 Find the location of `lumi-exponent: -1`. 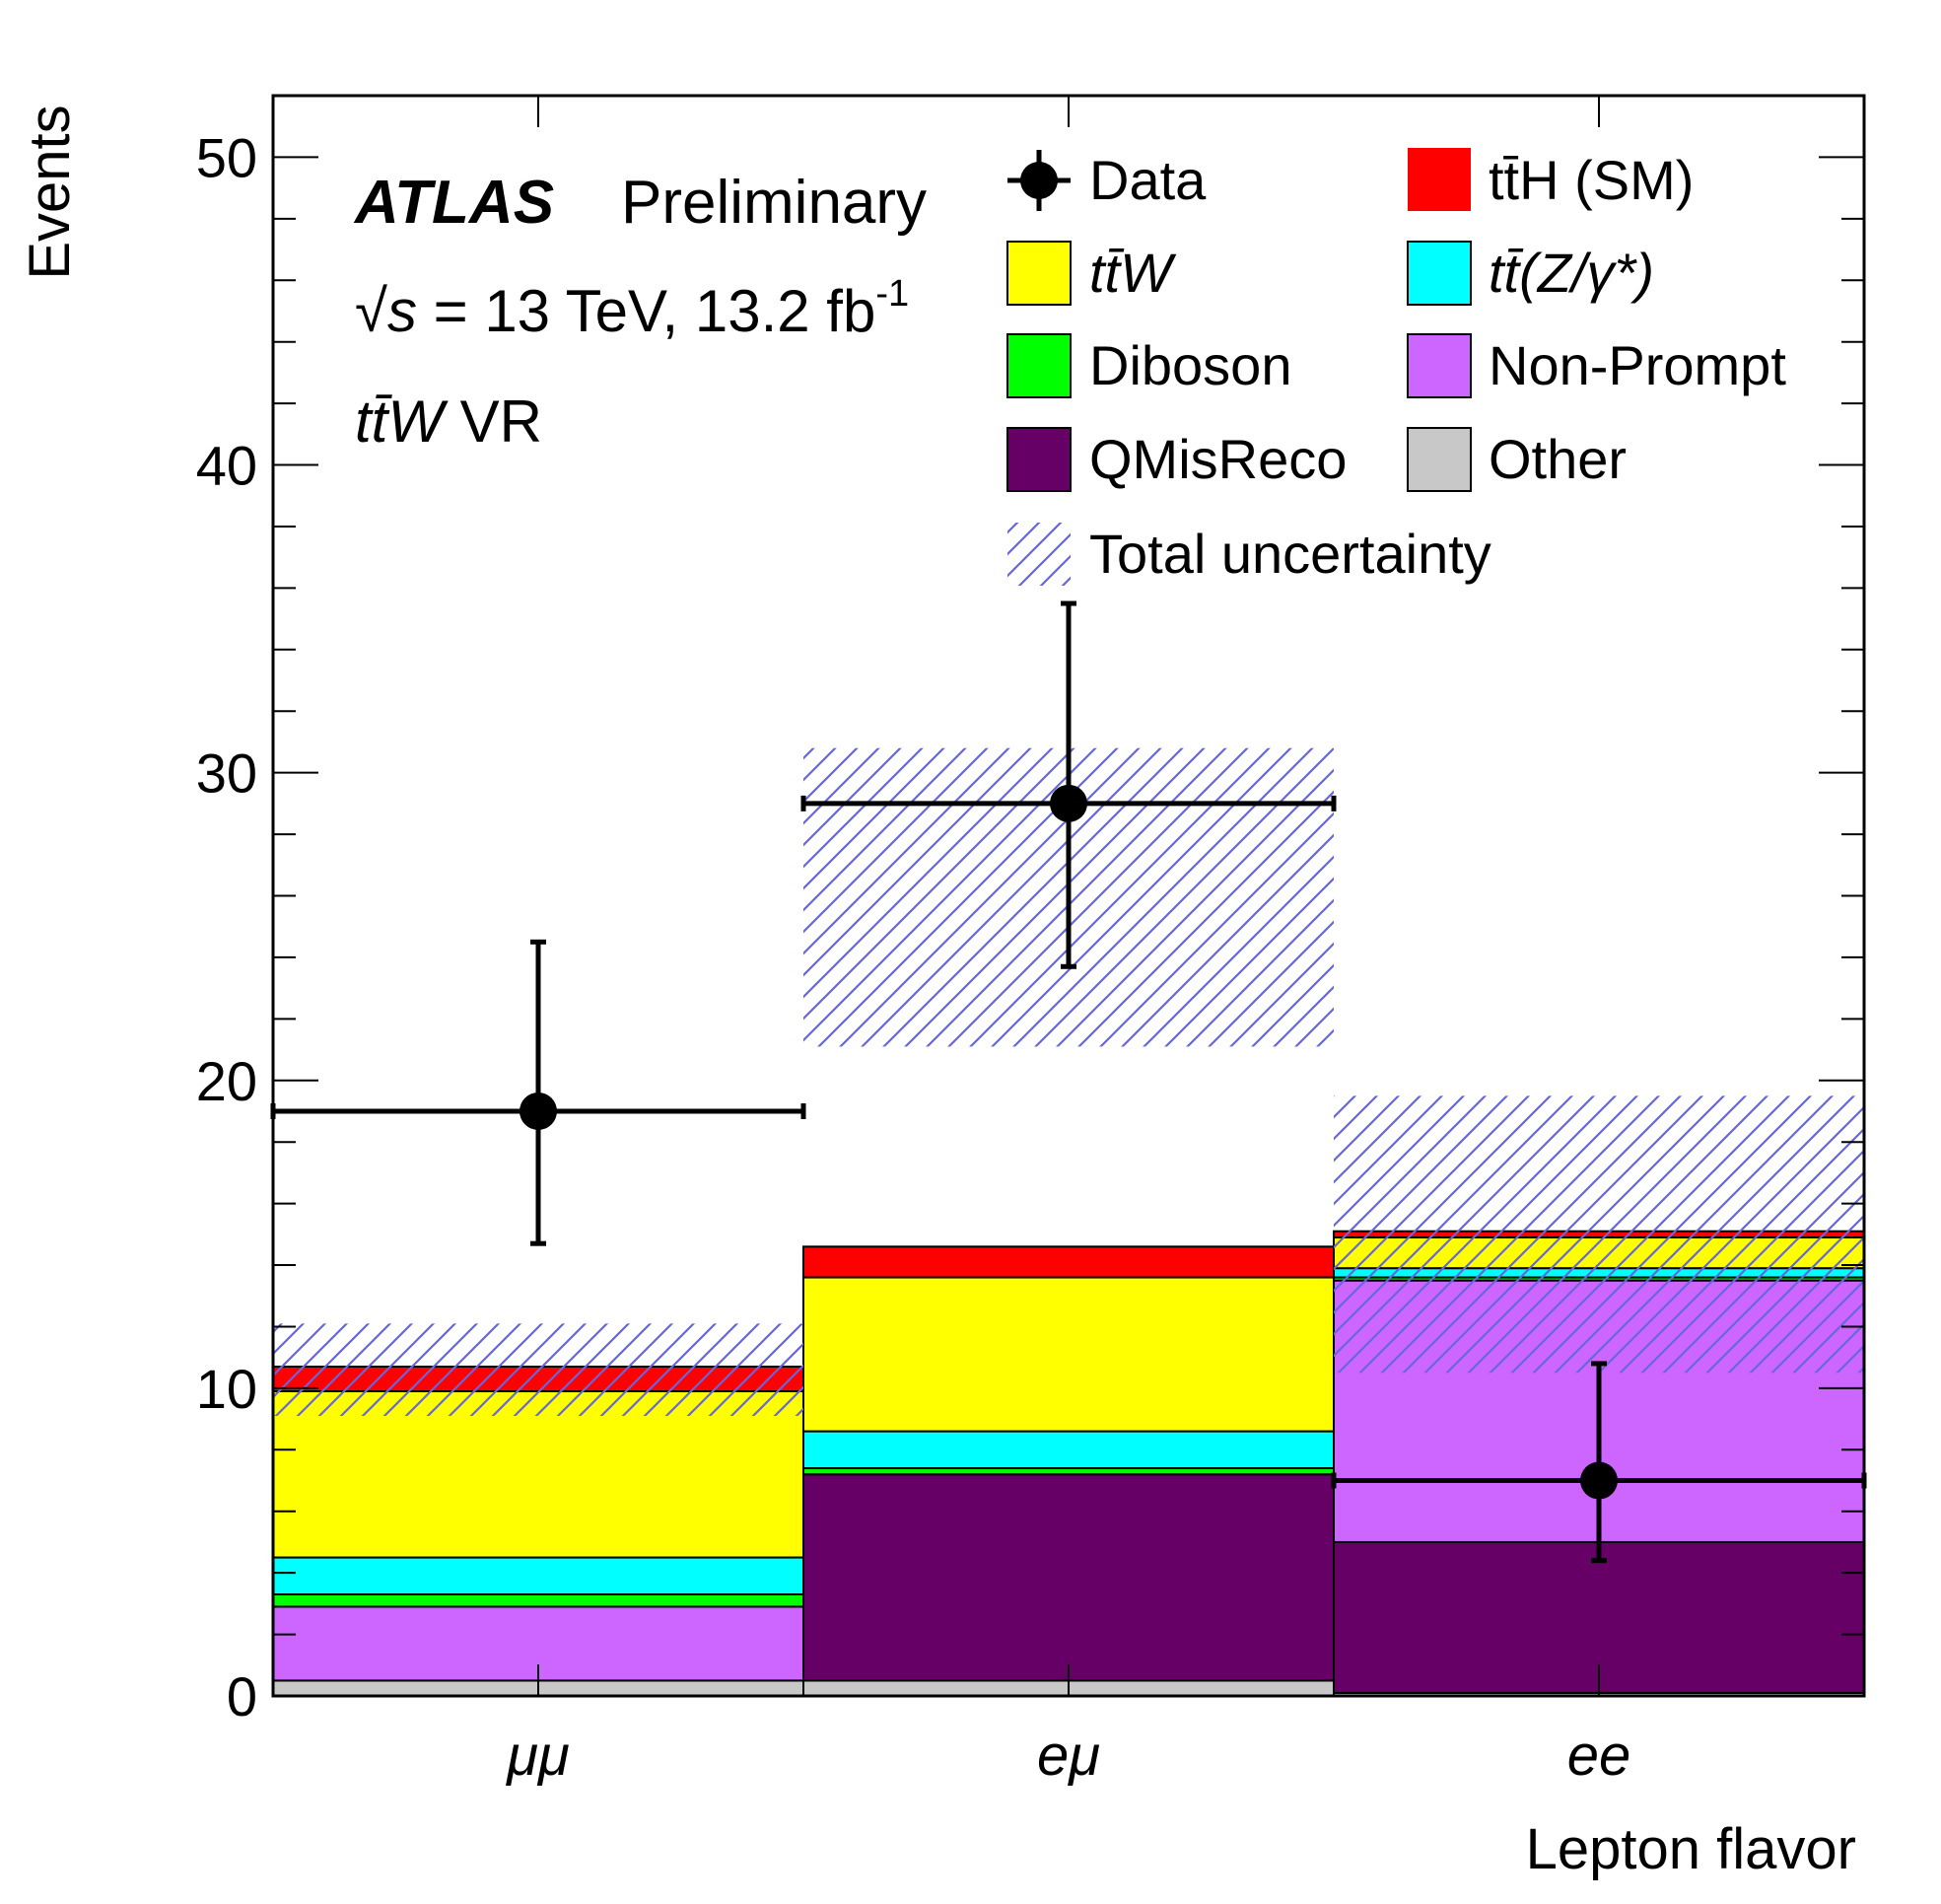

lumi-exponent: -1 is located at coordinates (892, 294).